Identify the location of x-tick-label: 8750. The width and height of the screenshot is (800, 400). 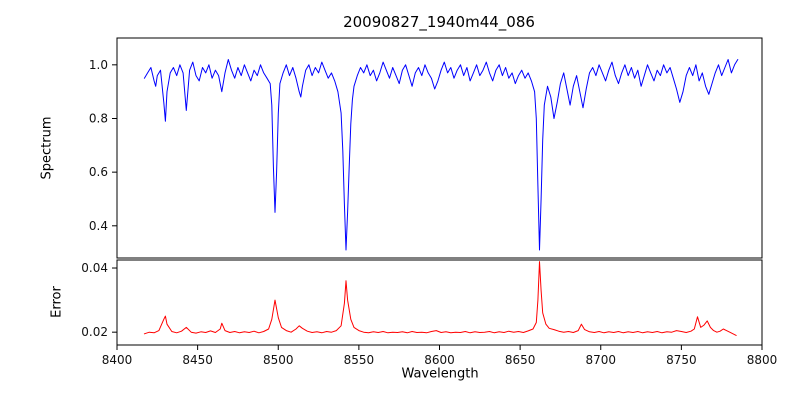
(681, 360).